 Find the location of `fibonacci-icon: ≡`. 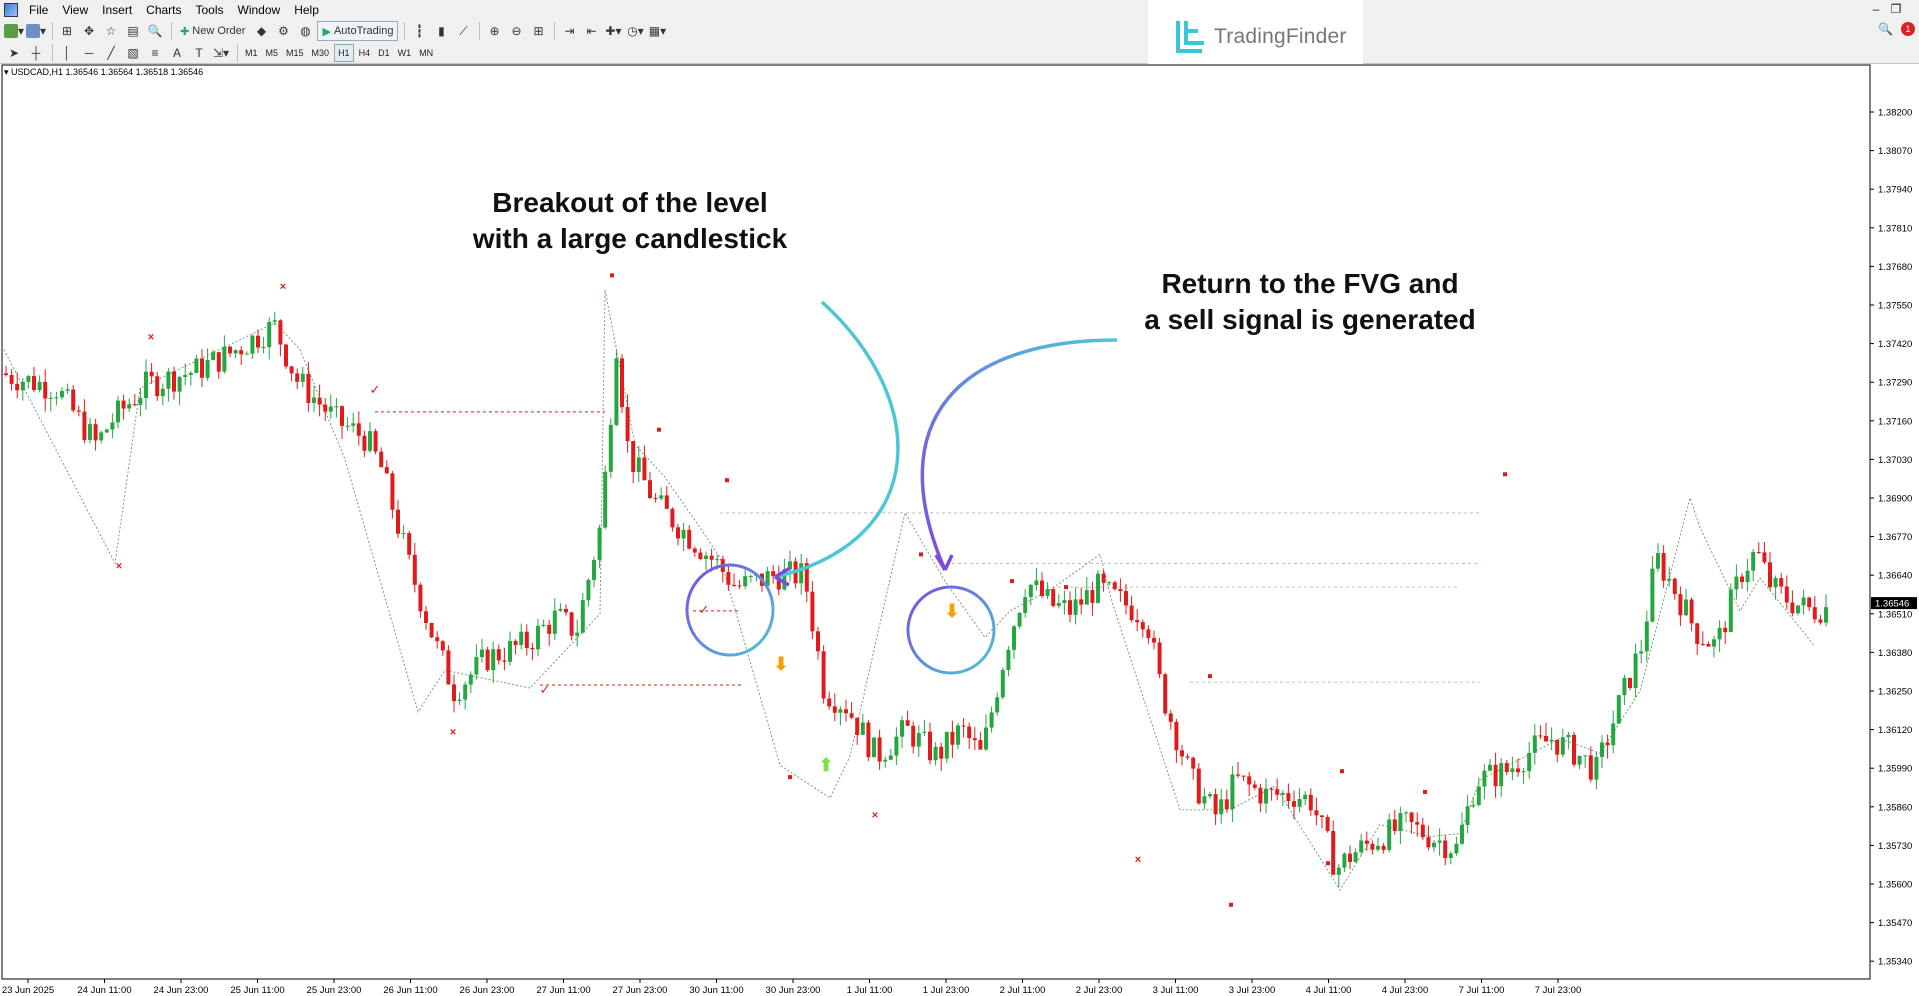

fibonacci-icon: ≡ is located at coordinates (155, 52).